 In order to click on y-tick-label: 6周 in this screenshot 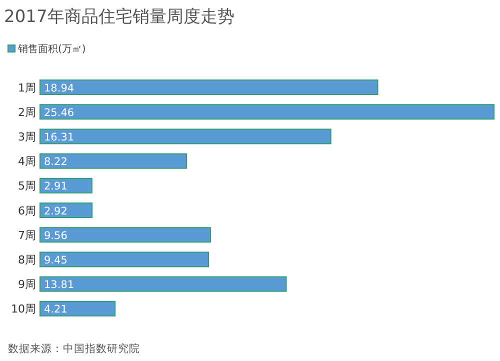, I will do `click(27, 211)`.